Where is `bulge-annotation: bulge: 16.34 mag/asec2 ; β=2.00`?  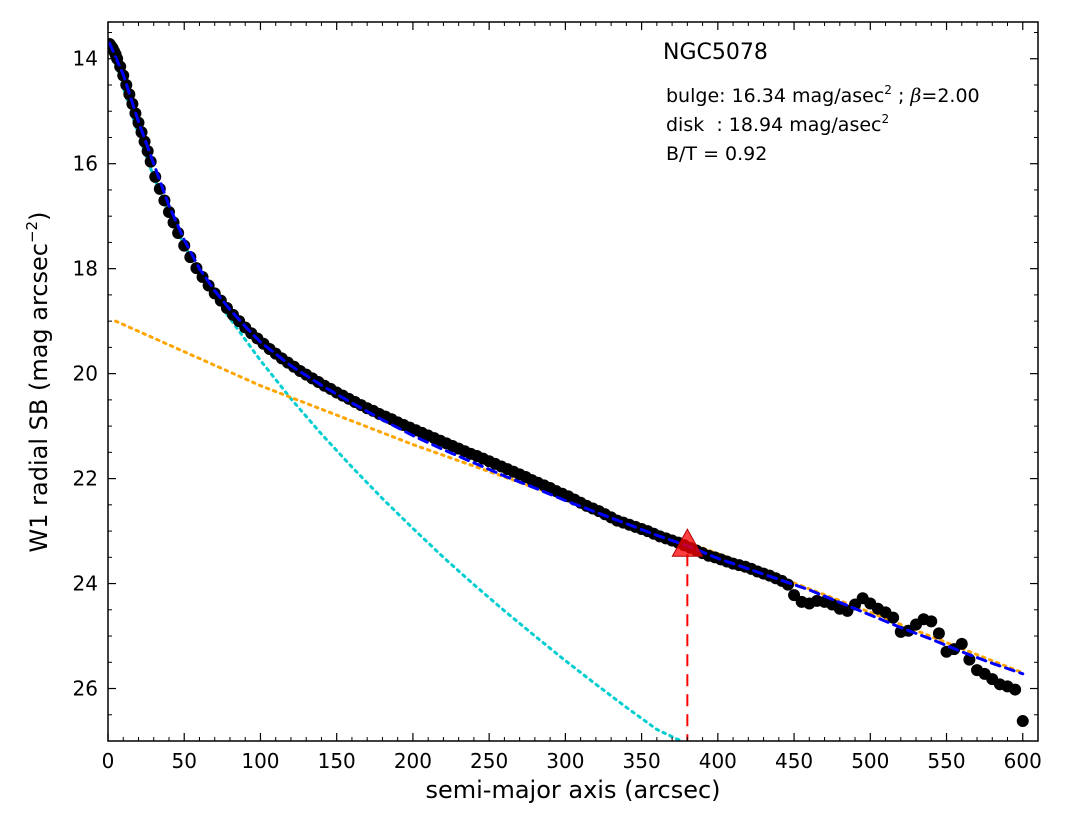 bulge-annotation: bulge: 16.34 mag/asec2 ; β=2.00 is located at coordinates (823, 95).